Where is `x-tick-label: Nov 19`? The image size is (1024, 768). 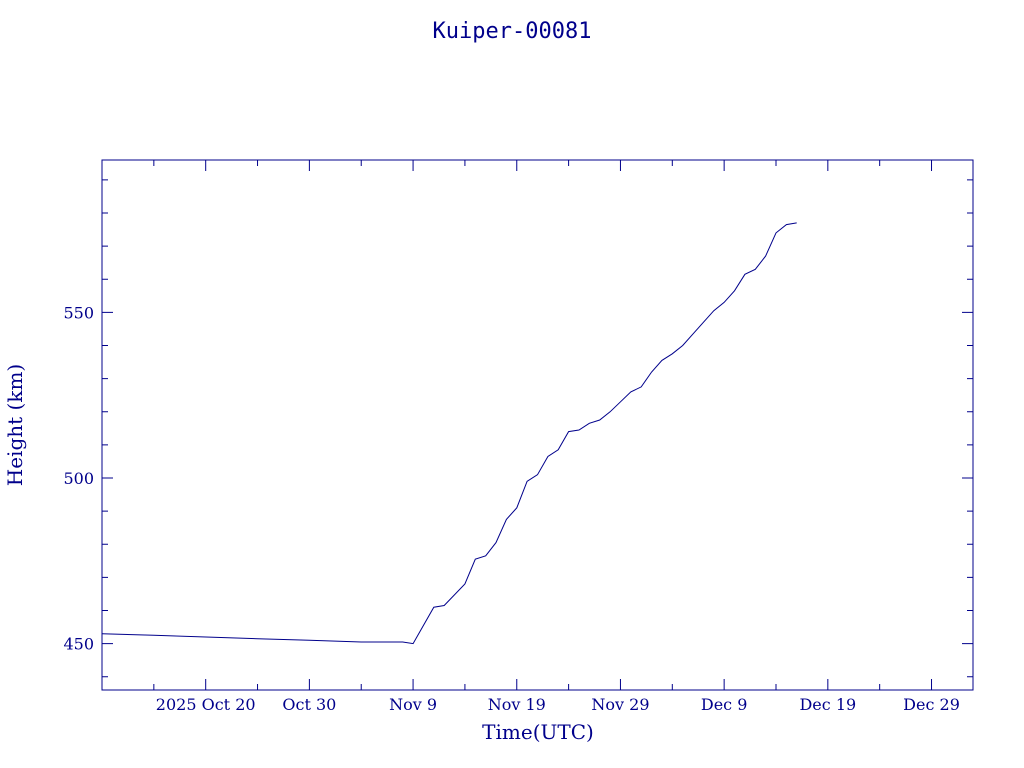 x-tick-label: Nov 19 is located at coordinates (517, 704).